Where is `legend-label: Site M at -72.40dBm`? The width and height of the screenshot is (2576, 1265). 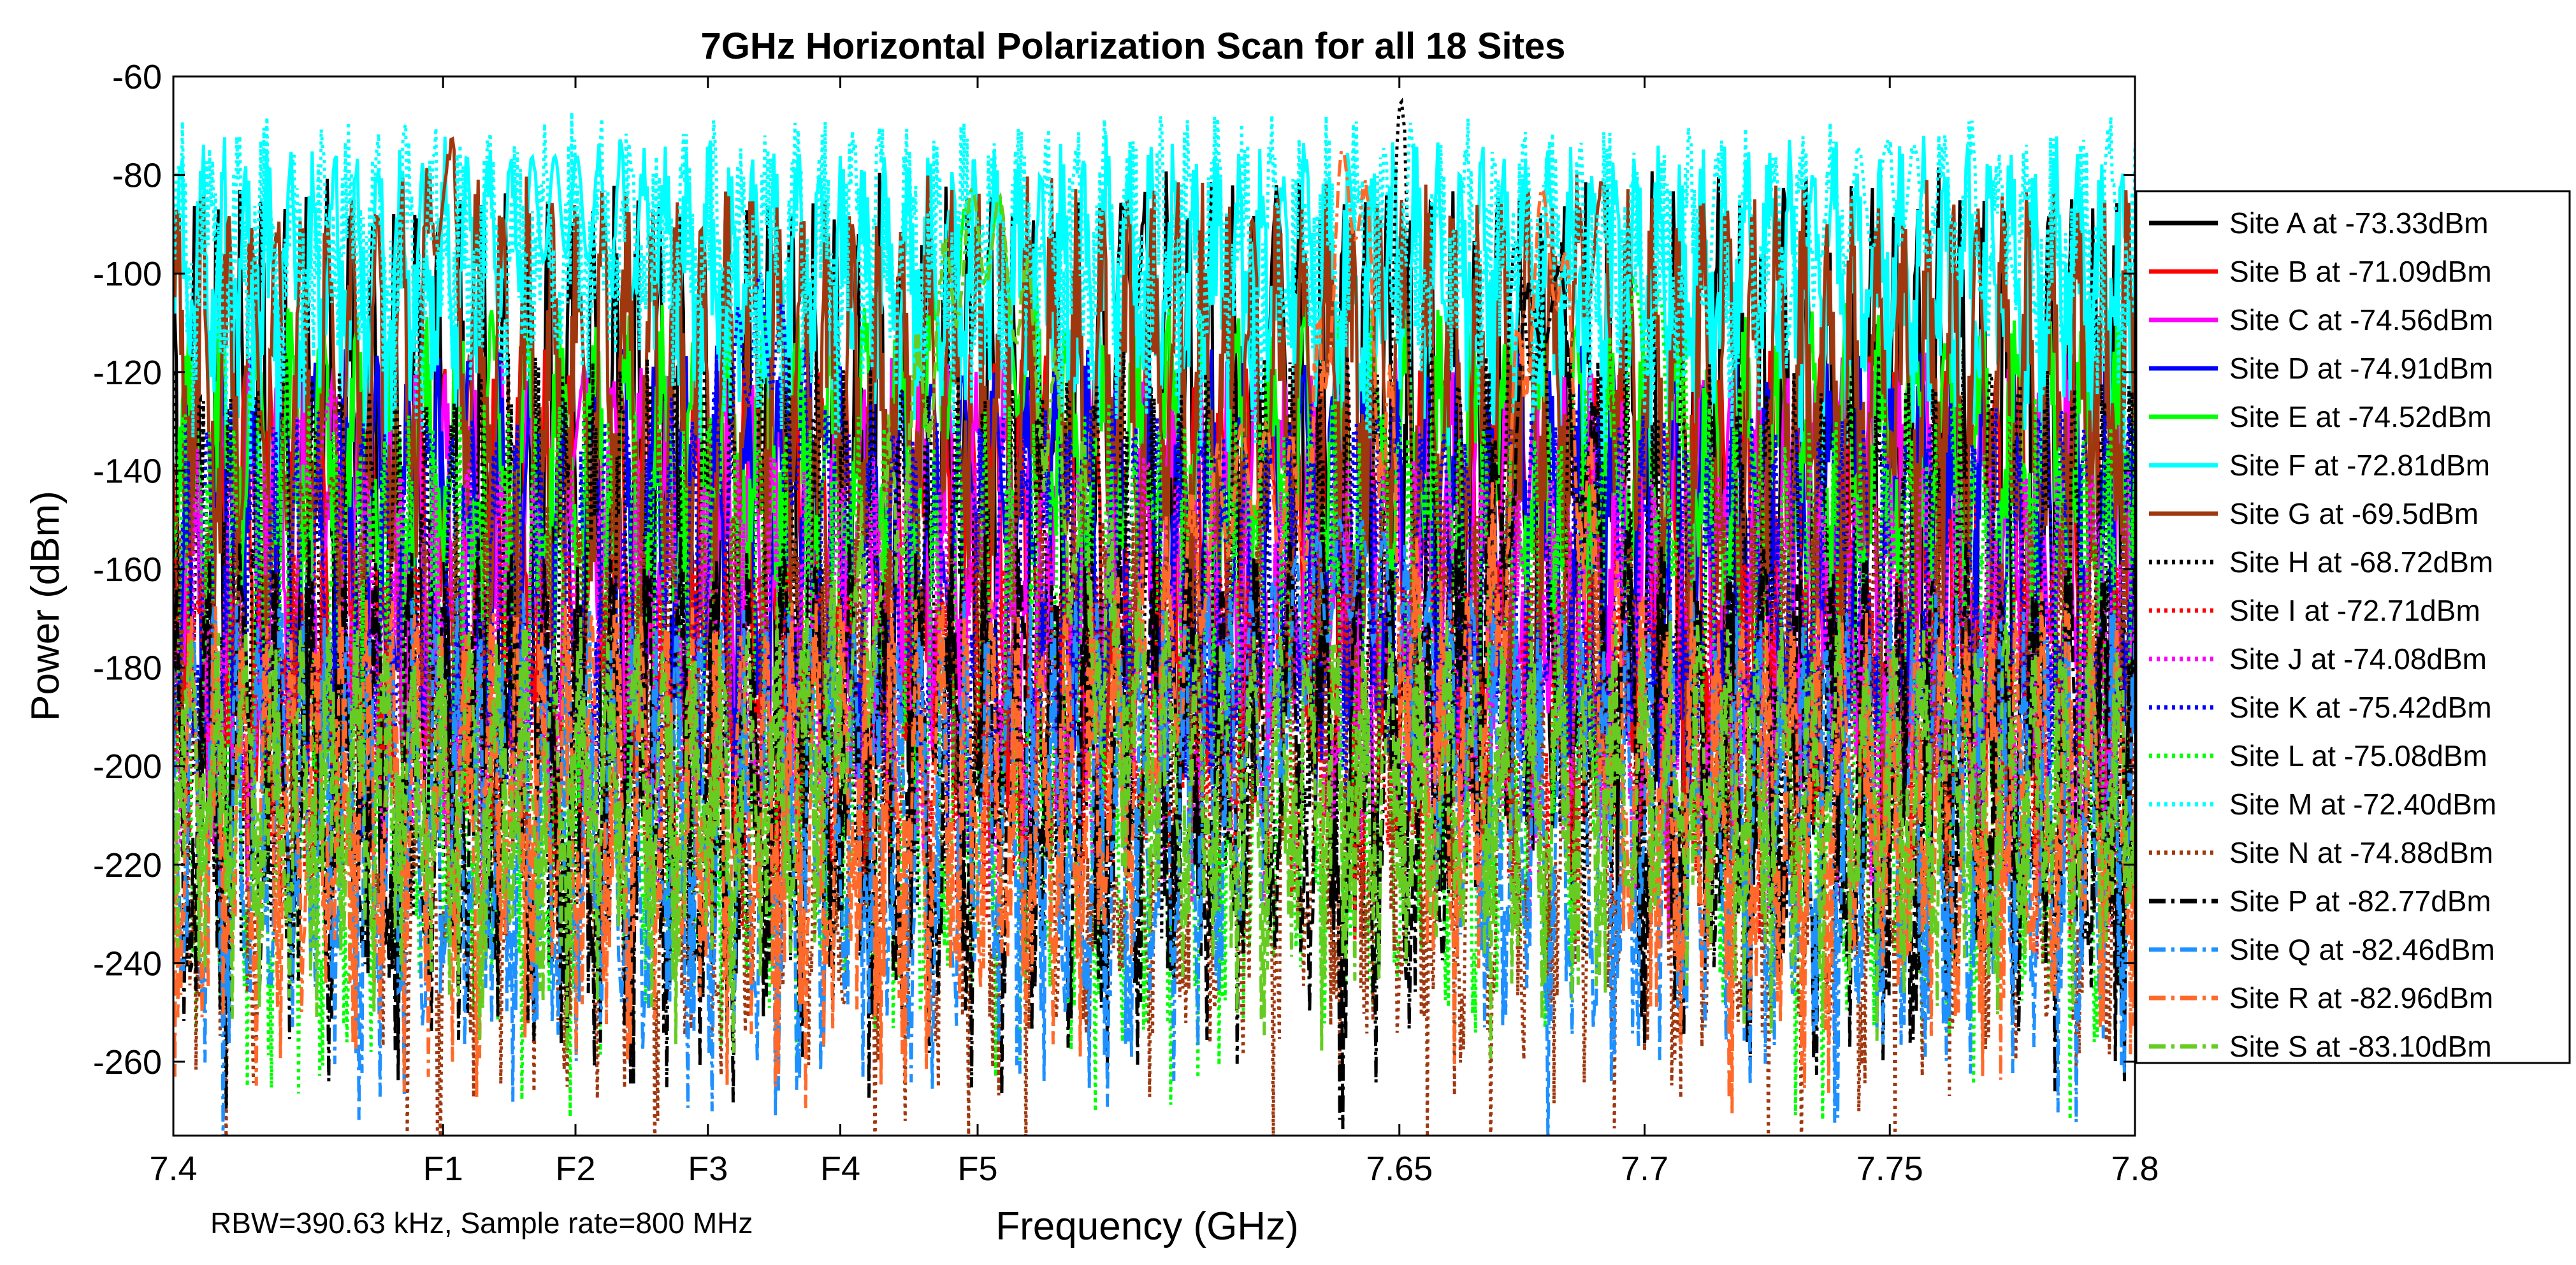 legend-label: Site M at -72.40dBm is located at coordinates (2362, 804).